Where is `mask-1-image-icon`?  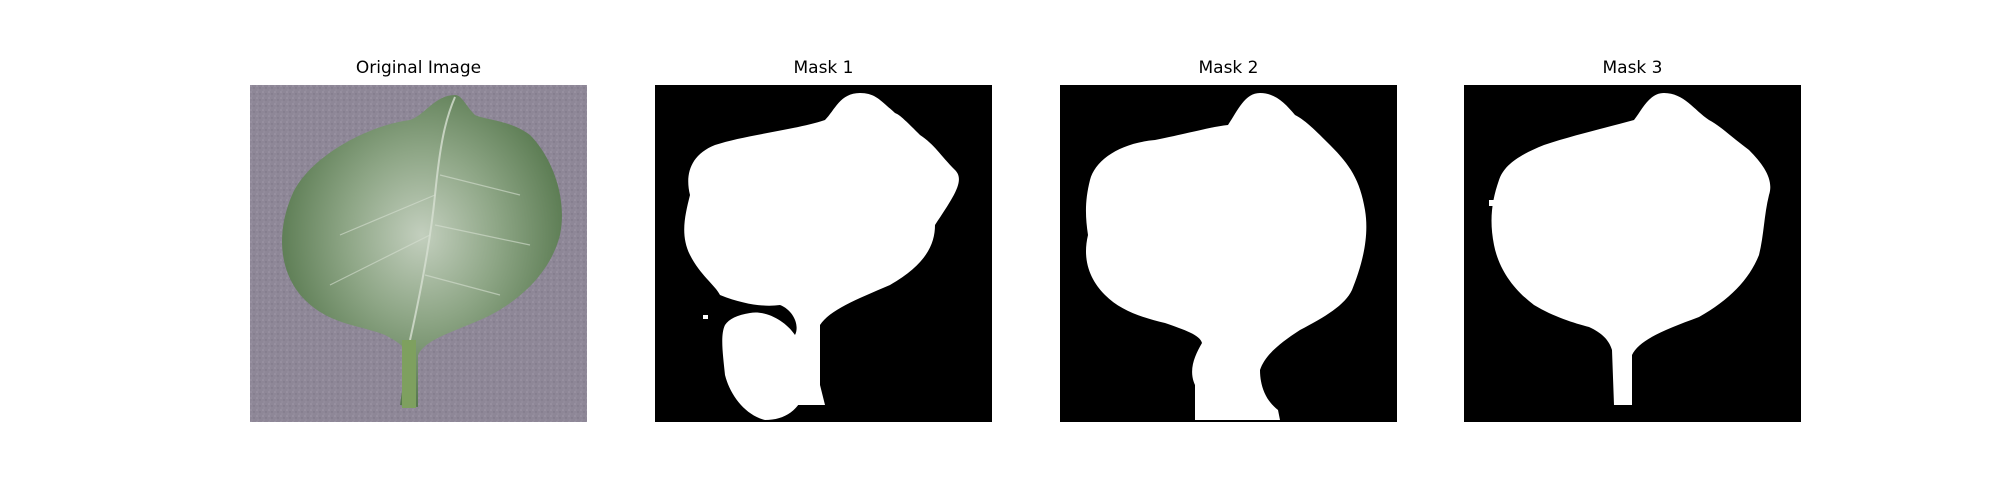 mask-1-image-icon is located at coordinates (823, 253).